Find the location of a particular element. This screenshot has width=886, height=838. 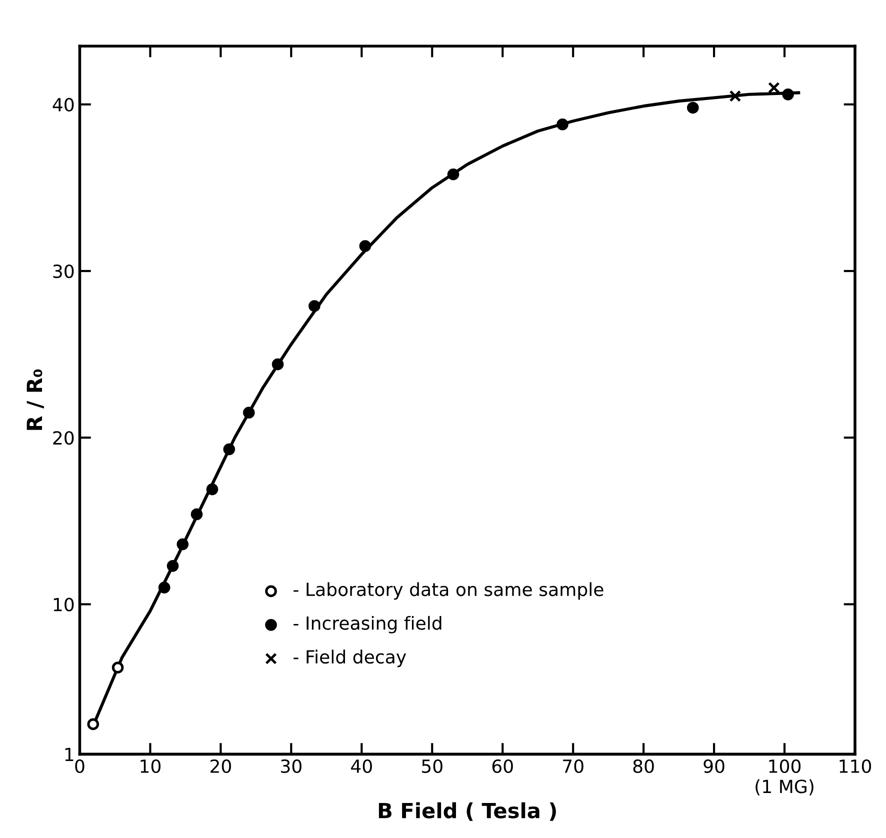

y-tick-label: 10 is located at coordinates (64, 605).